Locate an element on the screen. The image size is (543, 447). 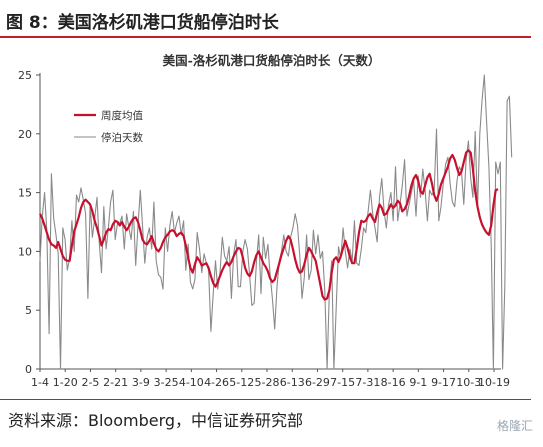
x-tick-label: 3-9 is located at coordinates (141, 382).